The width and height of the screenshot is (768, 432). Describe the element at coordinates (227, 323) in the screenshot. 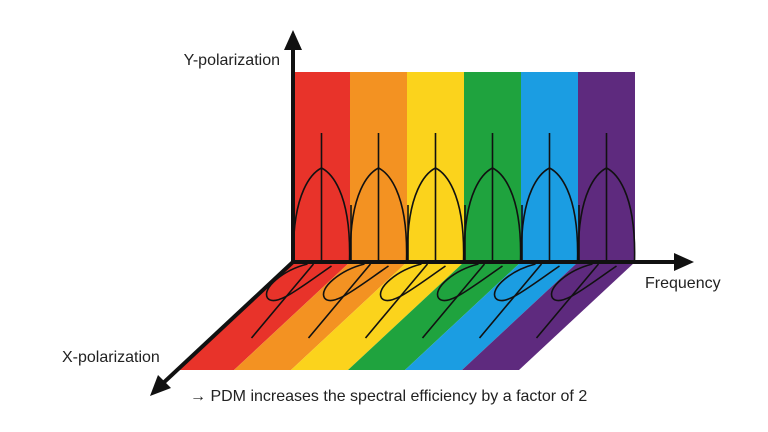

I see `x-axis` at that location.